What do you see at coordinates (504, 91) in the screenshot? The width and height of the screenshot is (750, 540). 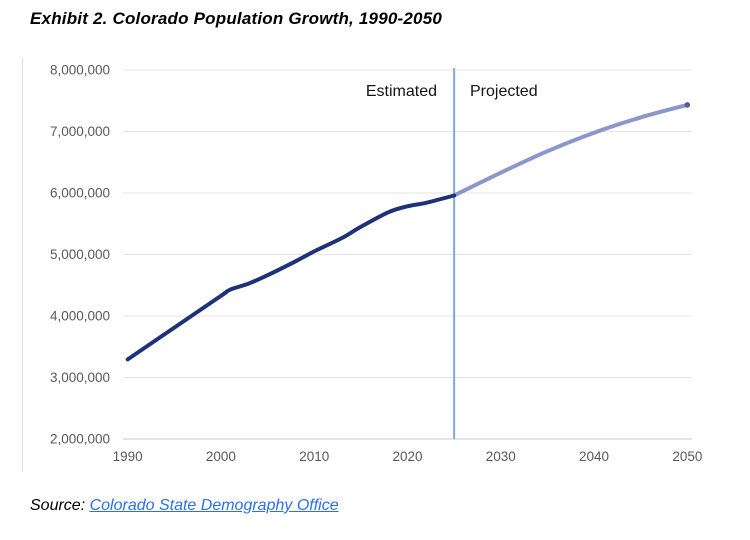 I see `projected-label: Projected` at bounding box center [504, 91].